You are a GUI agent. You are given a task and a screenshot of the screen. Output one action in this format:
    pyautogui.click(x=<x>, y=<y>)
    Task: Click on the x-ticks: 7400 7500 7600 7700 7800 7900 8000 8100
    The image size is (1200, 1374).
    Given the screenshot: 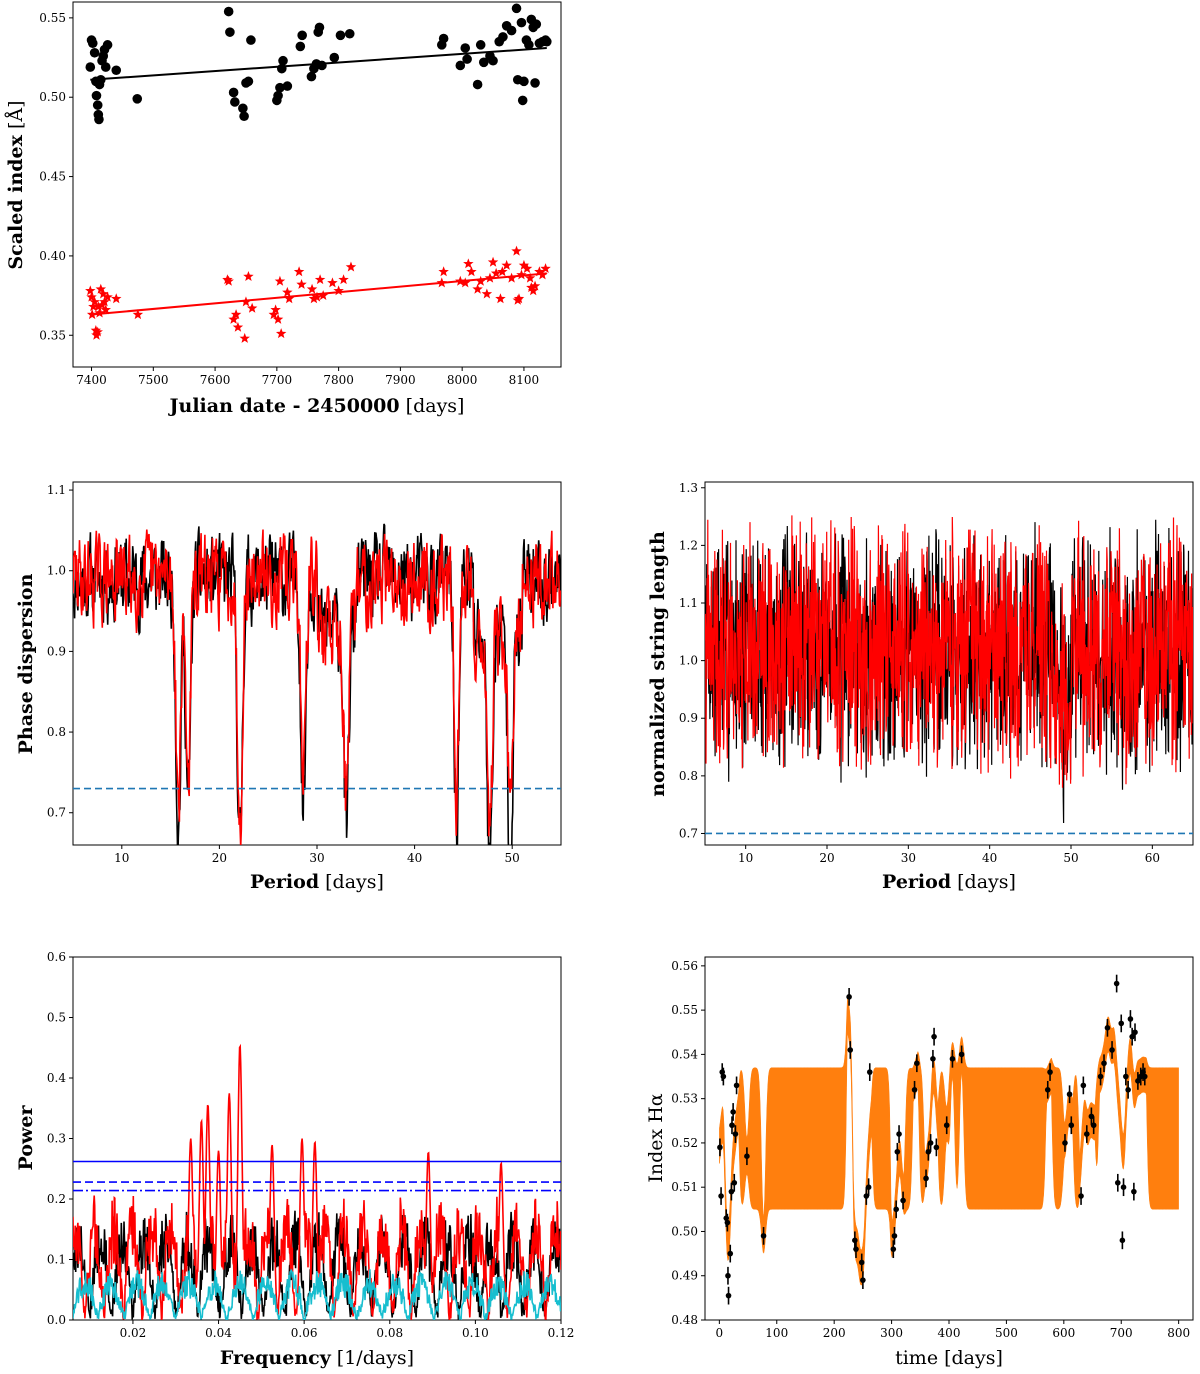 What is the action you would take?
    pyautogui.click(x=307, y=377)
    